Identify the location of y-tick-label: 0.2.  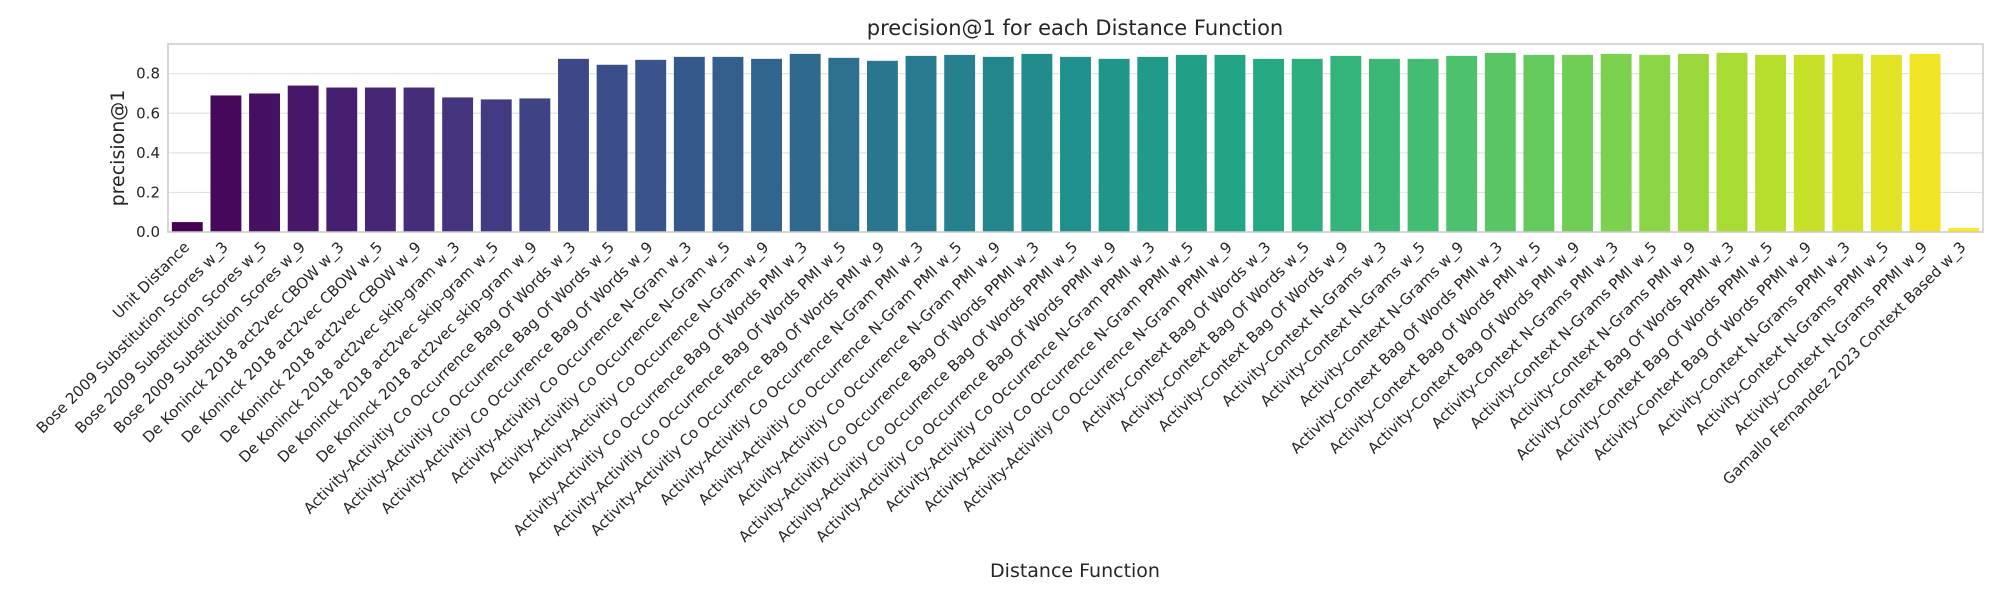
(148, 192).